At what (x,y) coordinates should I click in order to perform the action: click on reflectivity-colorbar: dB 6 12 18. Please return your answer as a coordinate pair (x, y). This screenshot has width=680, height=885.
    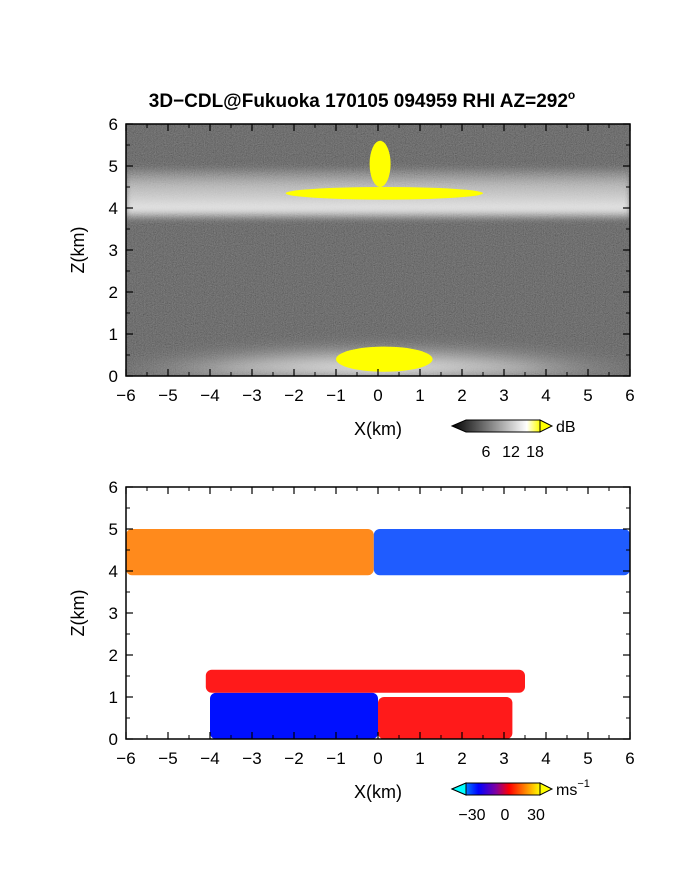
    Looking at the image, I should click on (513, 440).